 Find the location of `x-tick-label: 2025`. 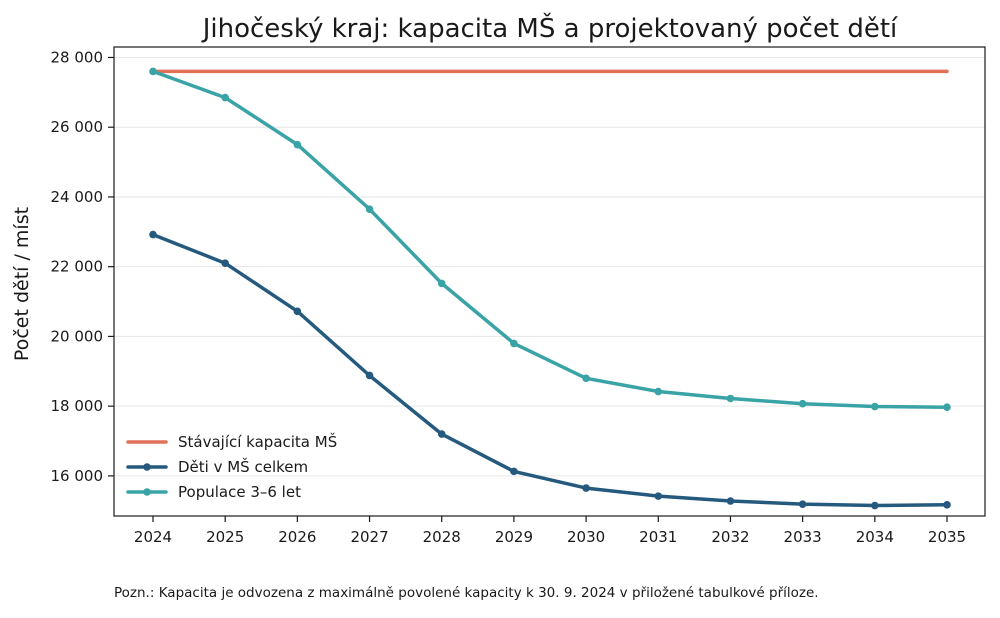

x-tick-label: 2025 is located at coordinates (225, 537).